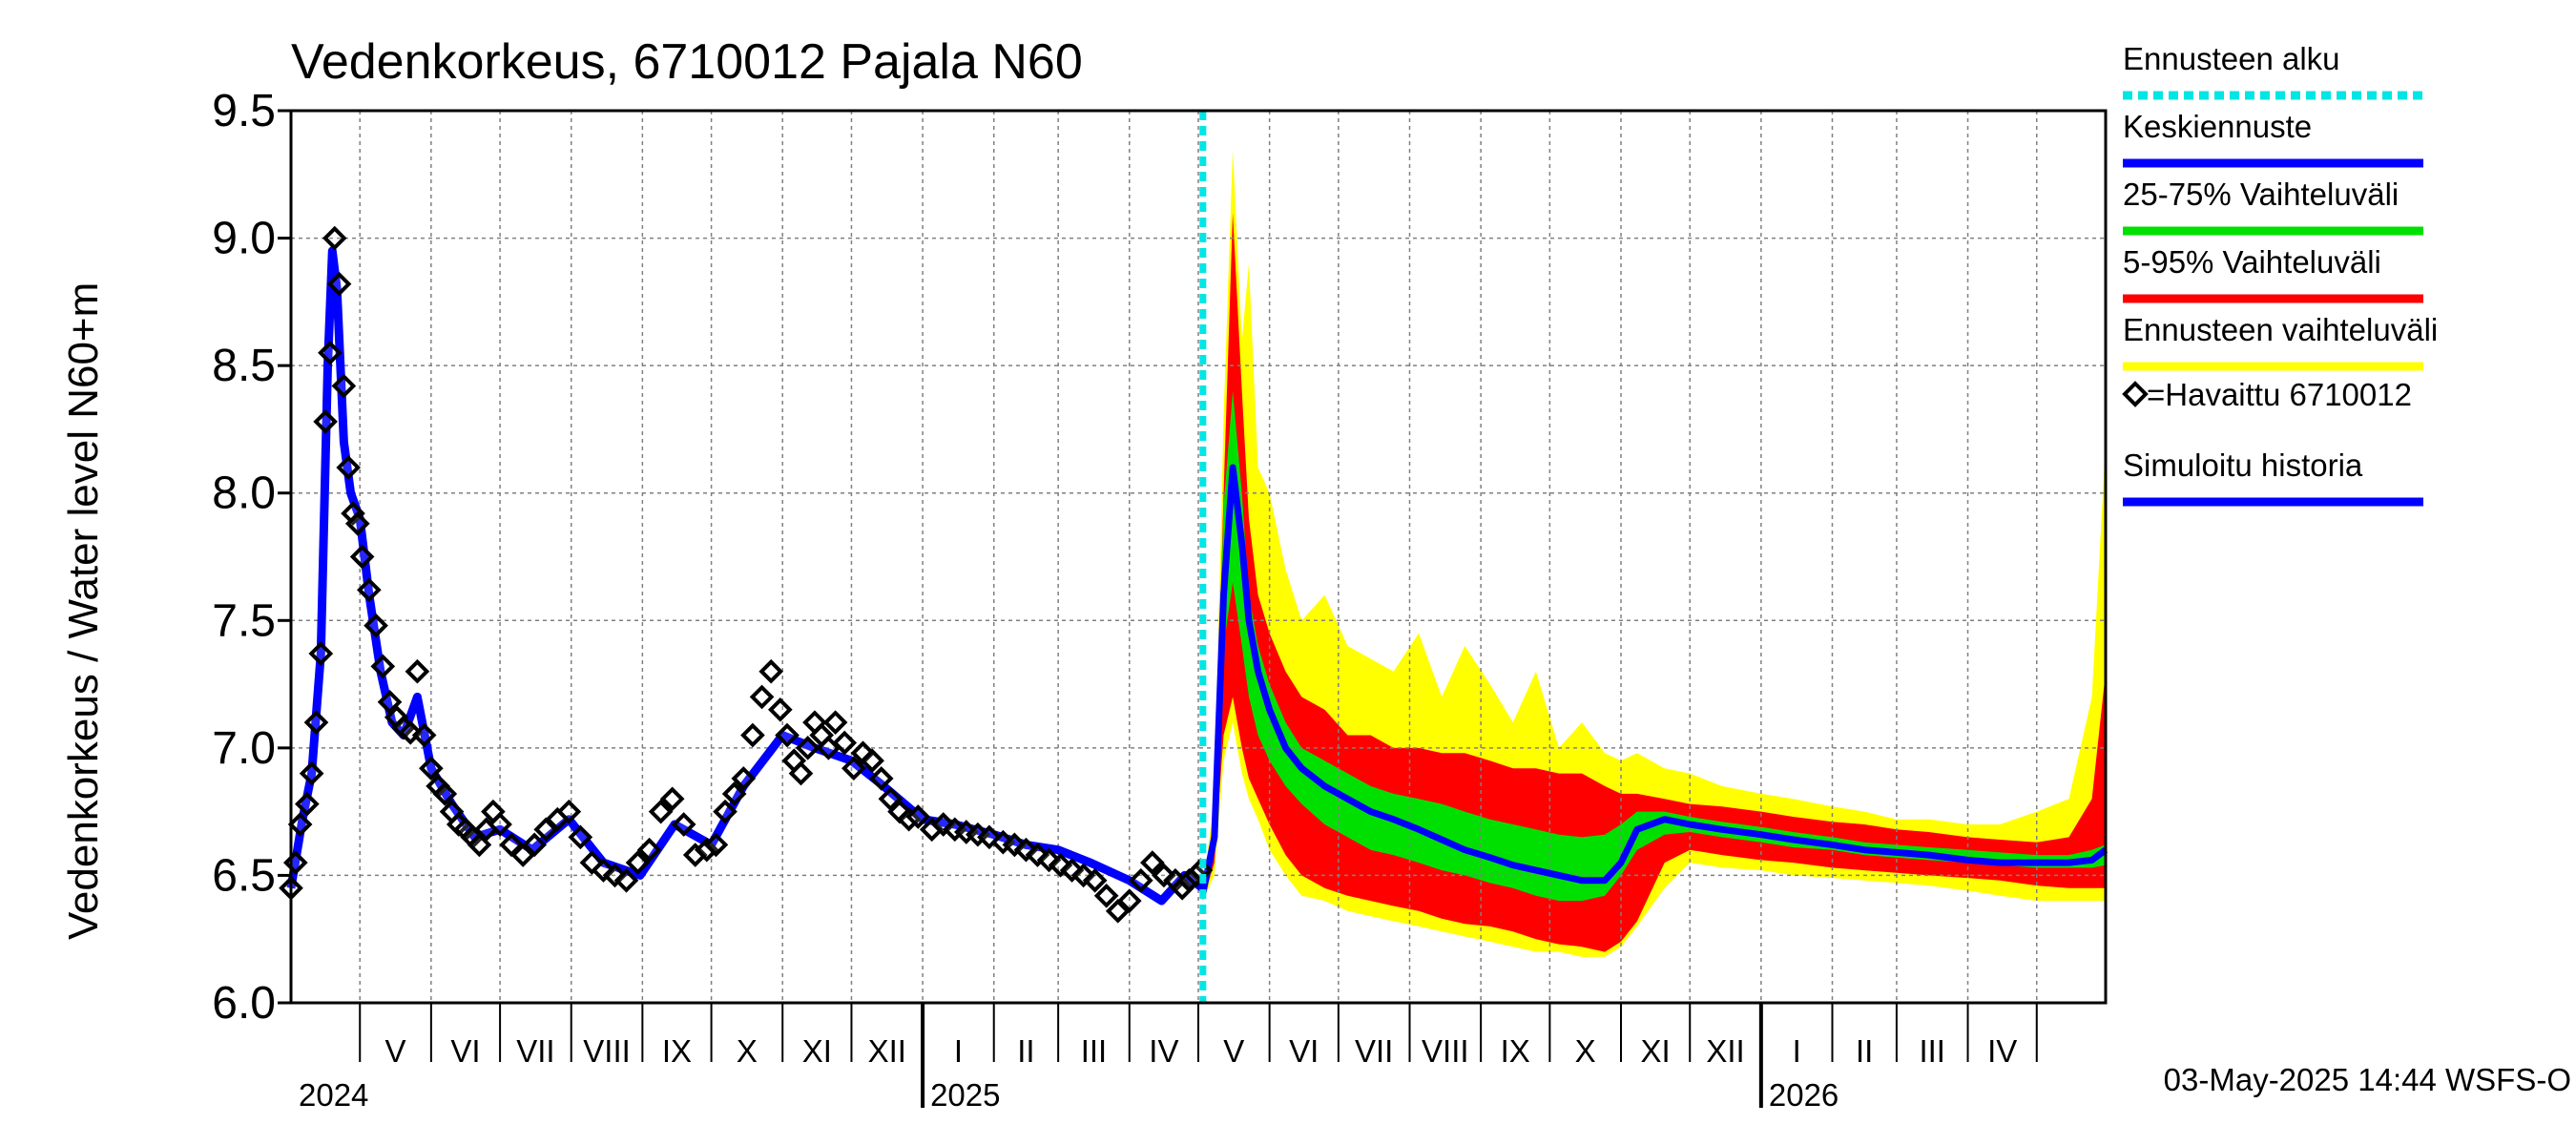 Image resolution: width=2576 pixels, height=1145 pixels. Describe the element at coordinates (2252, 262) in the screenshot. I see `legend-label: 5-95% Vaihteluväli` at that location.